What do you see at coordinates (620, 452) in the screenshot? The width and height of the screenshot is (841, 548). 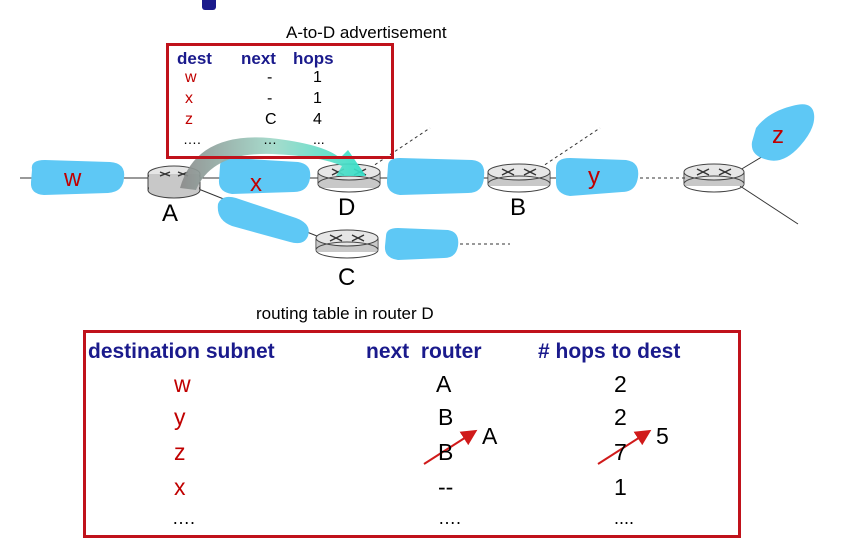 I see `rt-row-hops-old: 7` at bounding box center [620, 452].